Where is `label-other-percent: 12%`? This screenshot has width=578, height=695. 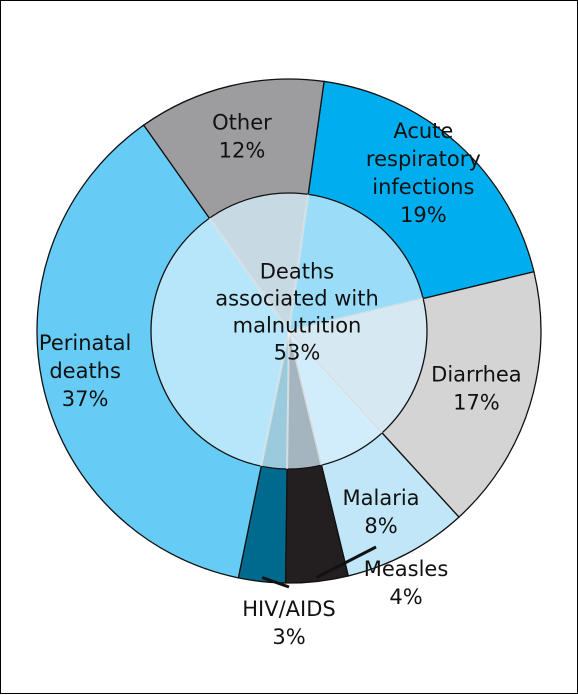 label-other-percent: 12% is located at coordinates (242, 151).